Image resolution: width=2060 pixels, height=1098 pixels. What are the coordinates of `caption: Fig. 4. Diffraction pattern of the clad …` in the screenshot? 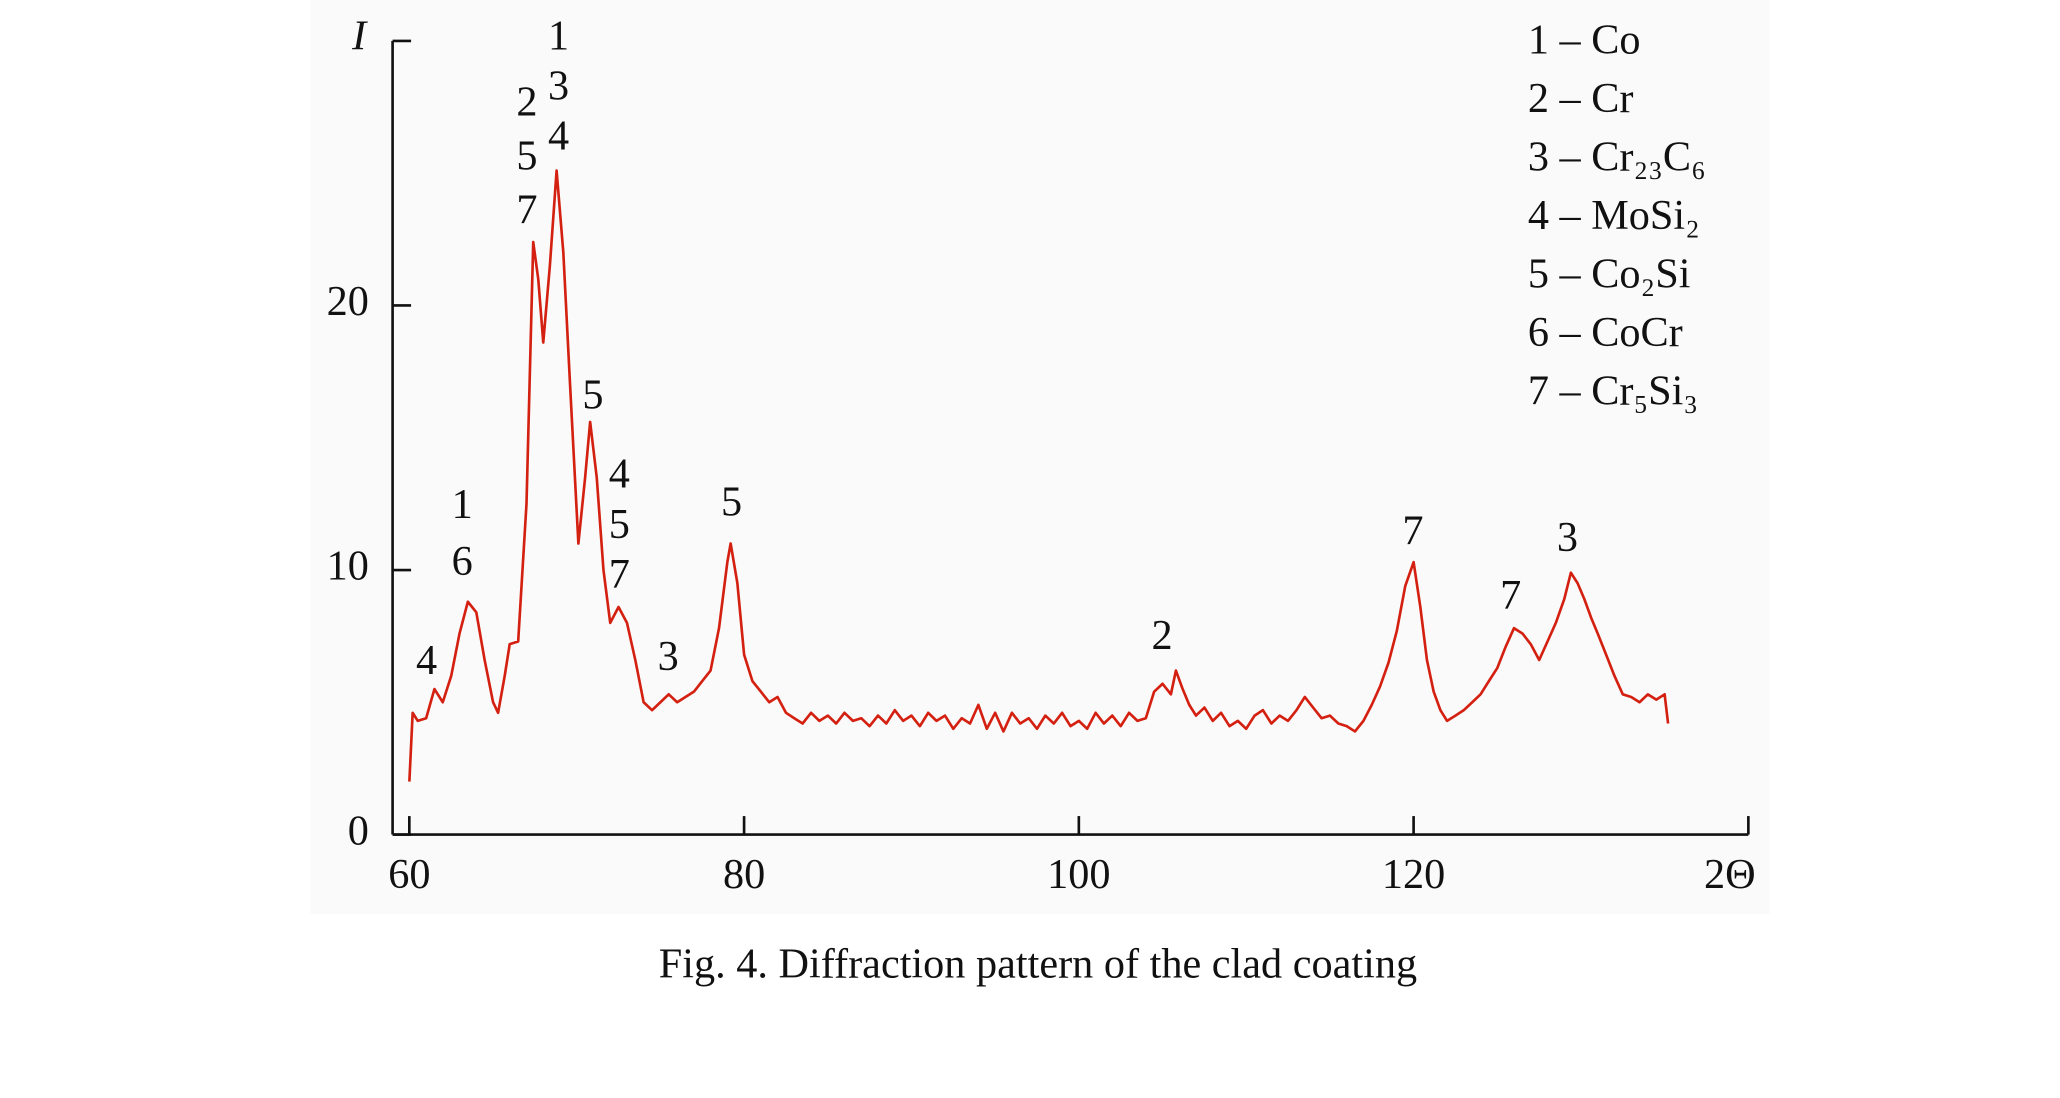 It's located at (1038, 964).